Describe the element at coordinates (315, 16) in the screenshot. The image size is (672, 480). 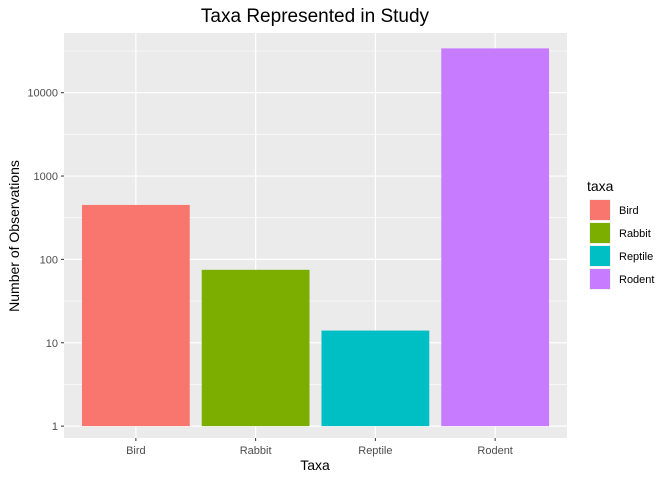
I see `chart-title: Taxa Represented in Study` at that location.